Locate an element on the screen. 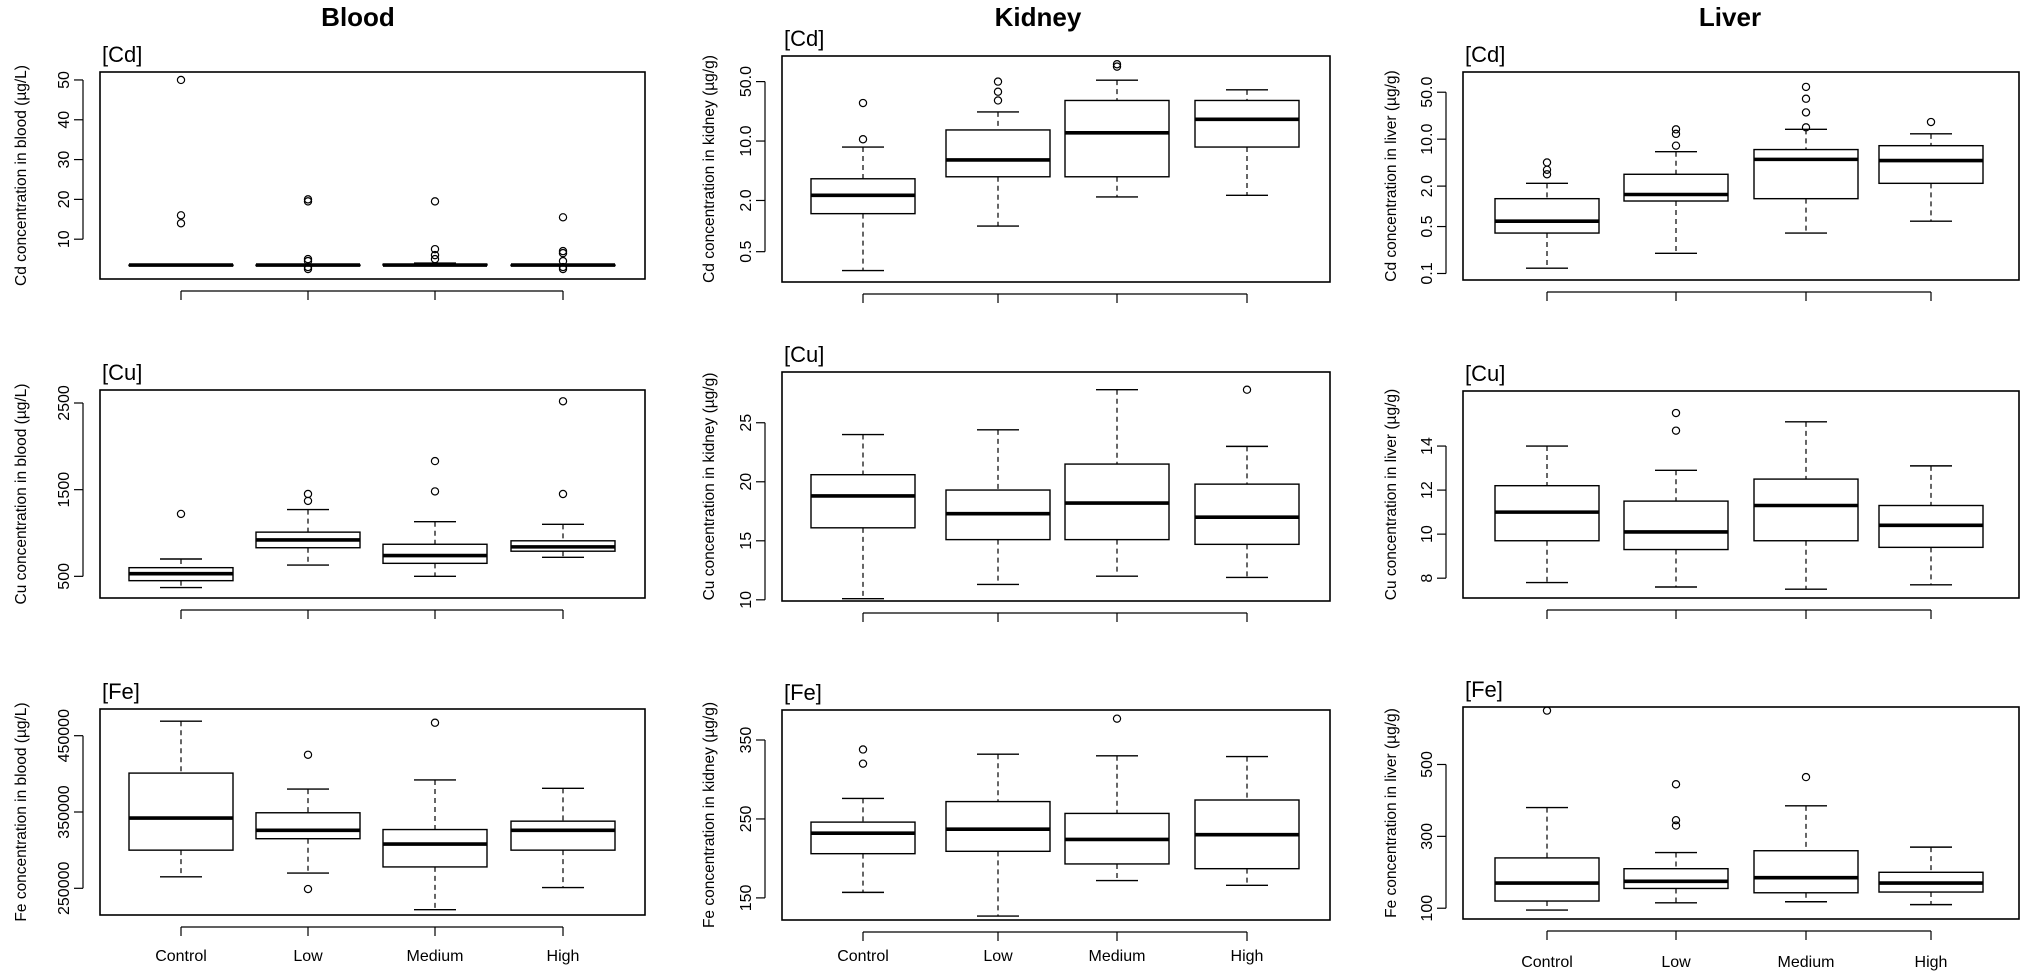  y-tick-label: 300 is located at coordinates (1427, 836).